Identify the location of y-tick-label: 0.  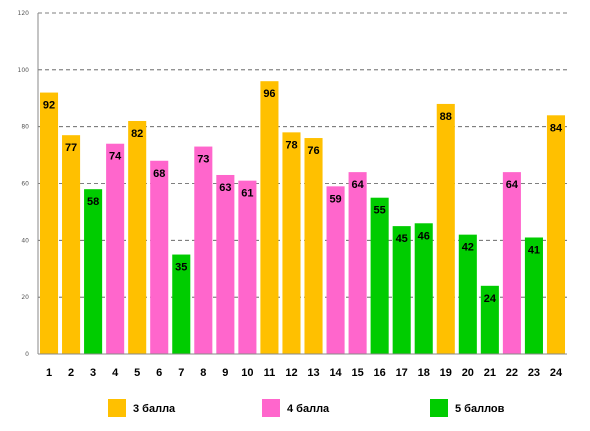
(27, 354).